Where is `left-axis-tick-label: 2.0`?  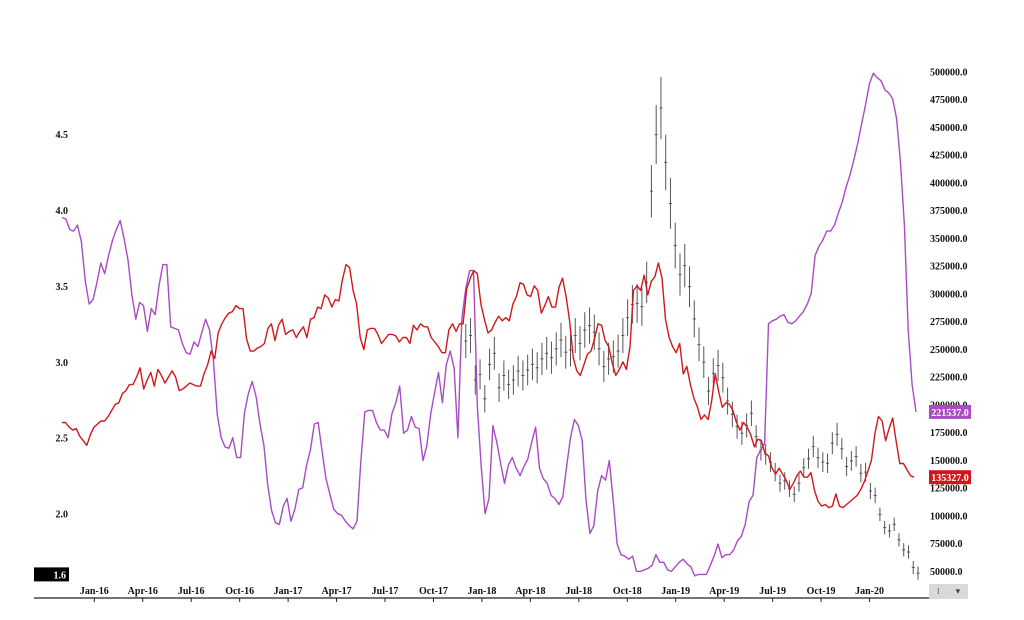
left-axis-tick-label: 2.0 is located at coordinates (62, 515).